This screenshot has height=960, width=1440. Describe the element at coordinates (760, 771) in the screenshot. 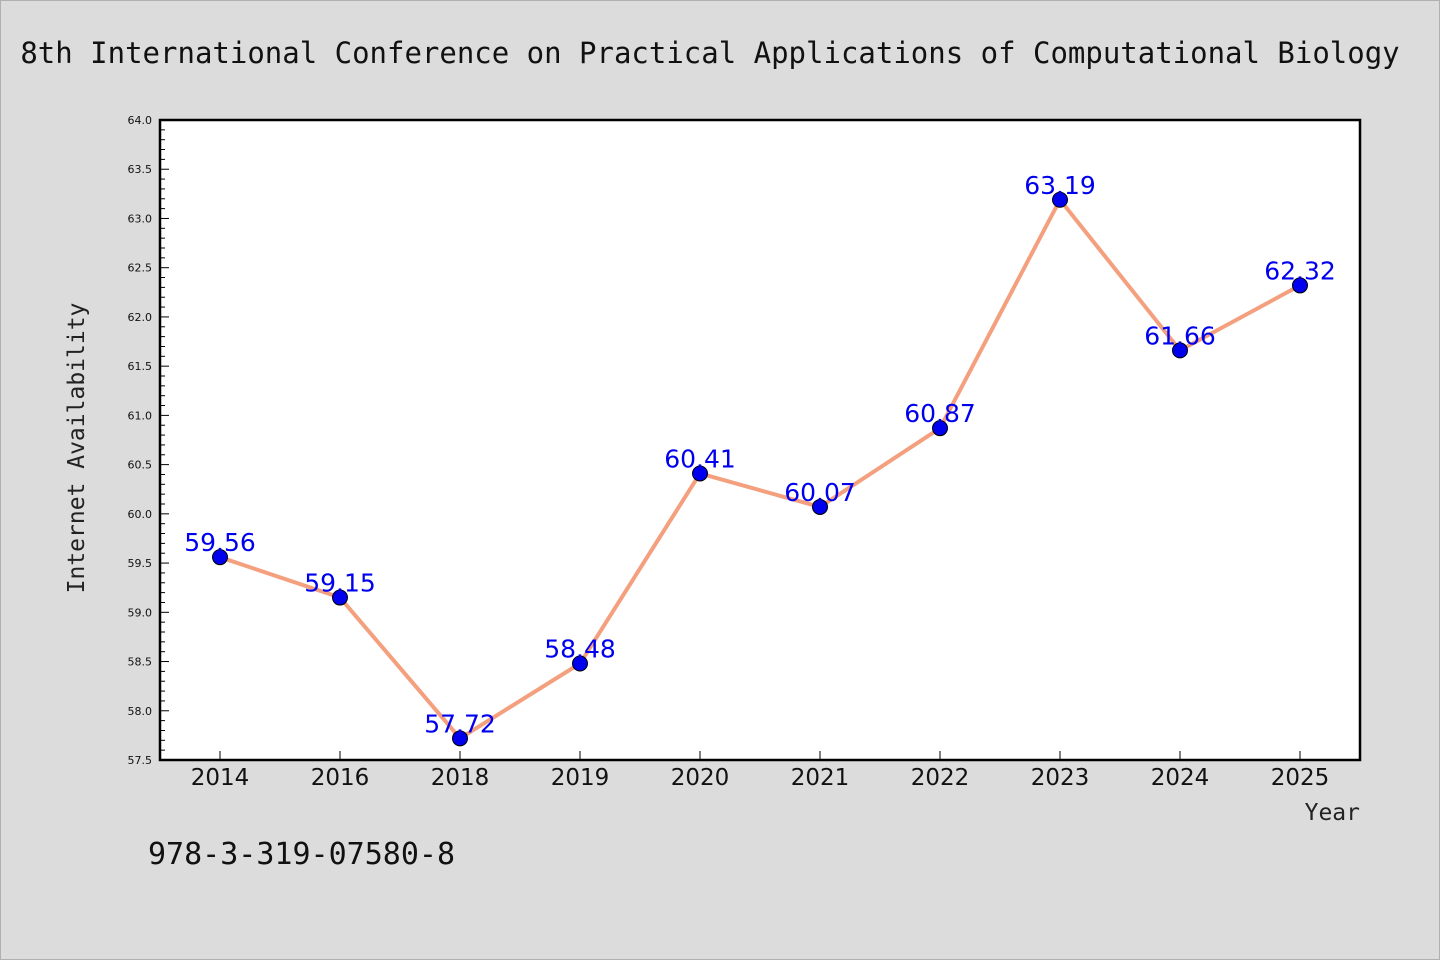

I see `x-axis: 2014 2016 2018 2019 2020 2021 2022 2023 2024 2025` at that location.